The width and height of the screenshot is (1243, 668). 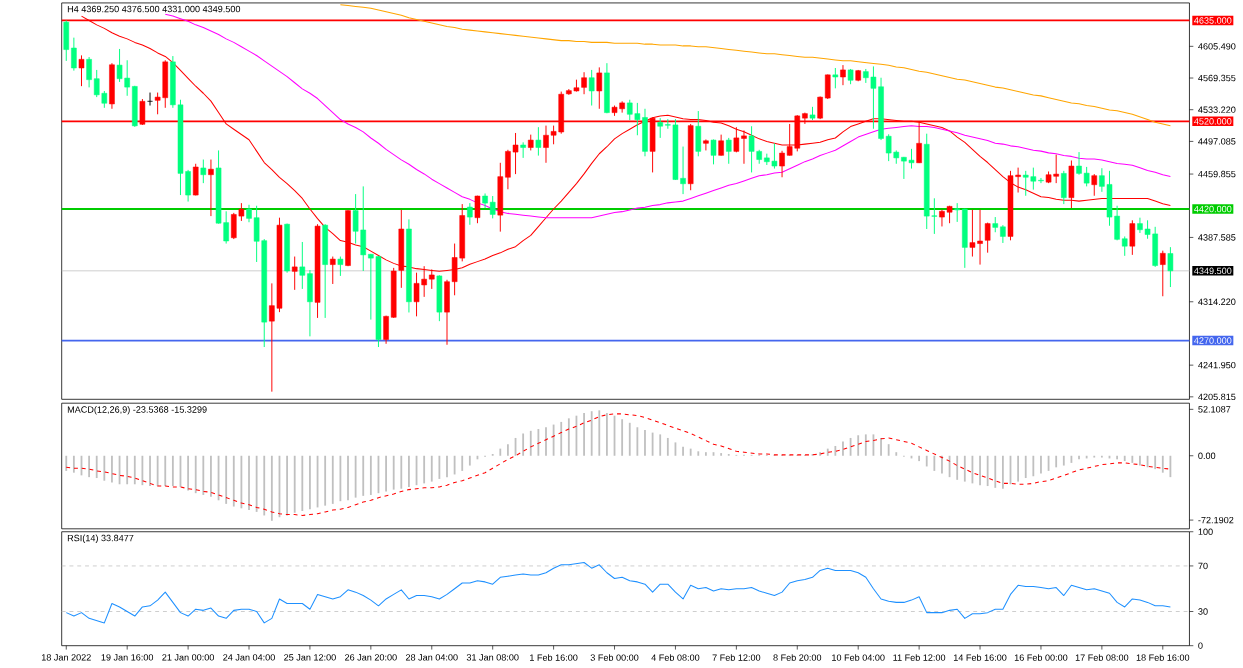 I want to click on x-tick-label: 8 Feb 20:00, so click(x=797, y=657).